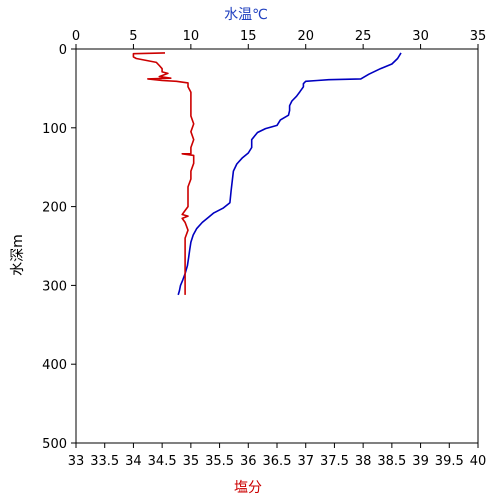 The image size is (500, 500). Describe the element at coordinates (54, 208) in the screenshot. I see `y-tick-label: 200` at that location.